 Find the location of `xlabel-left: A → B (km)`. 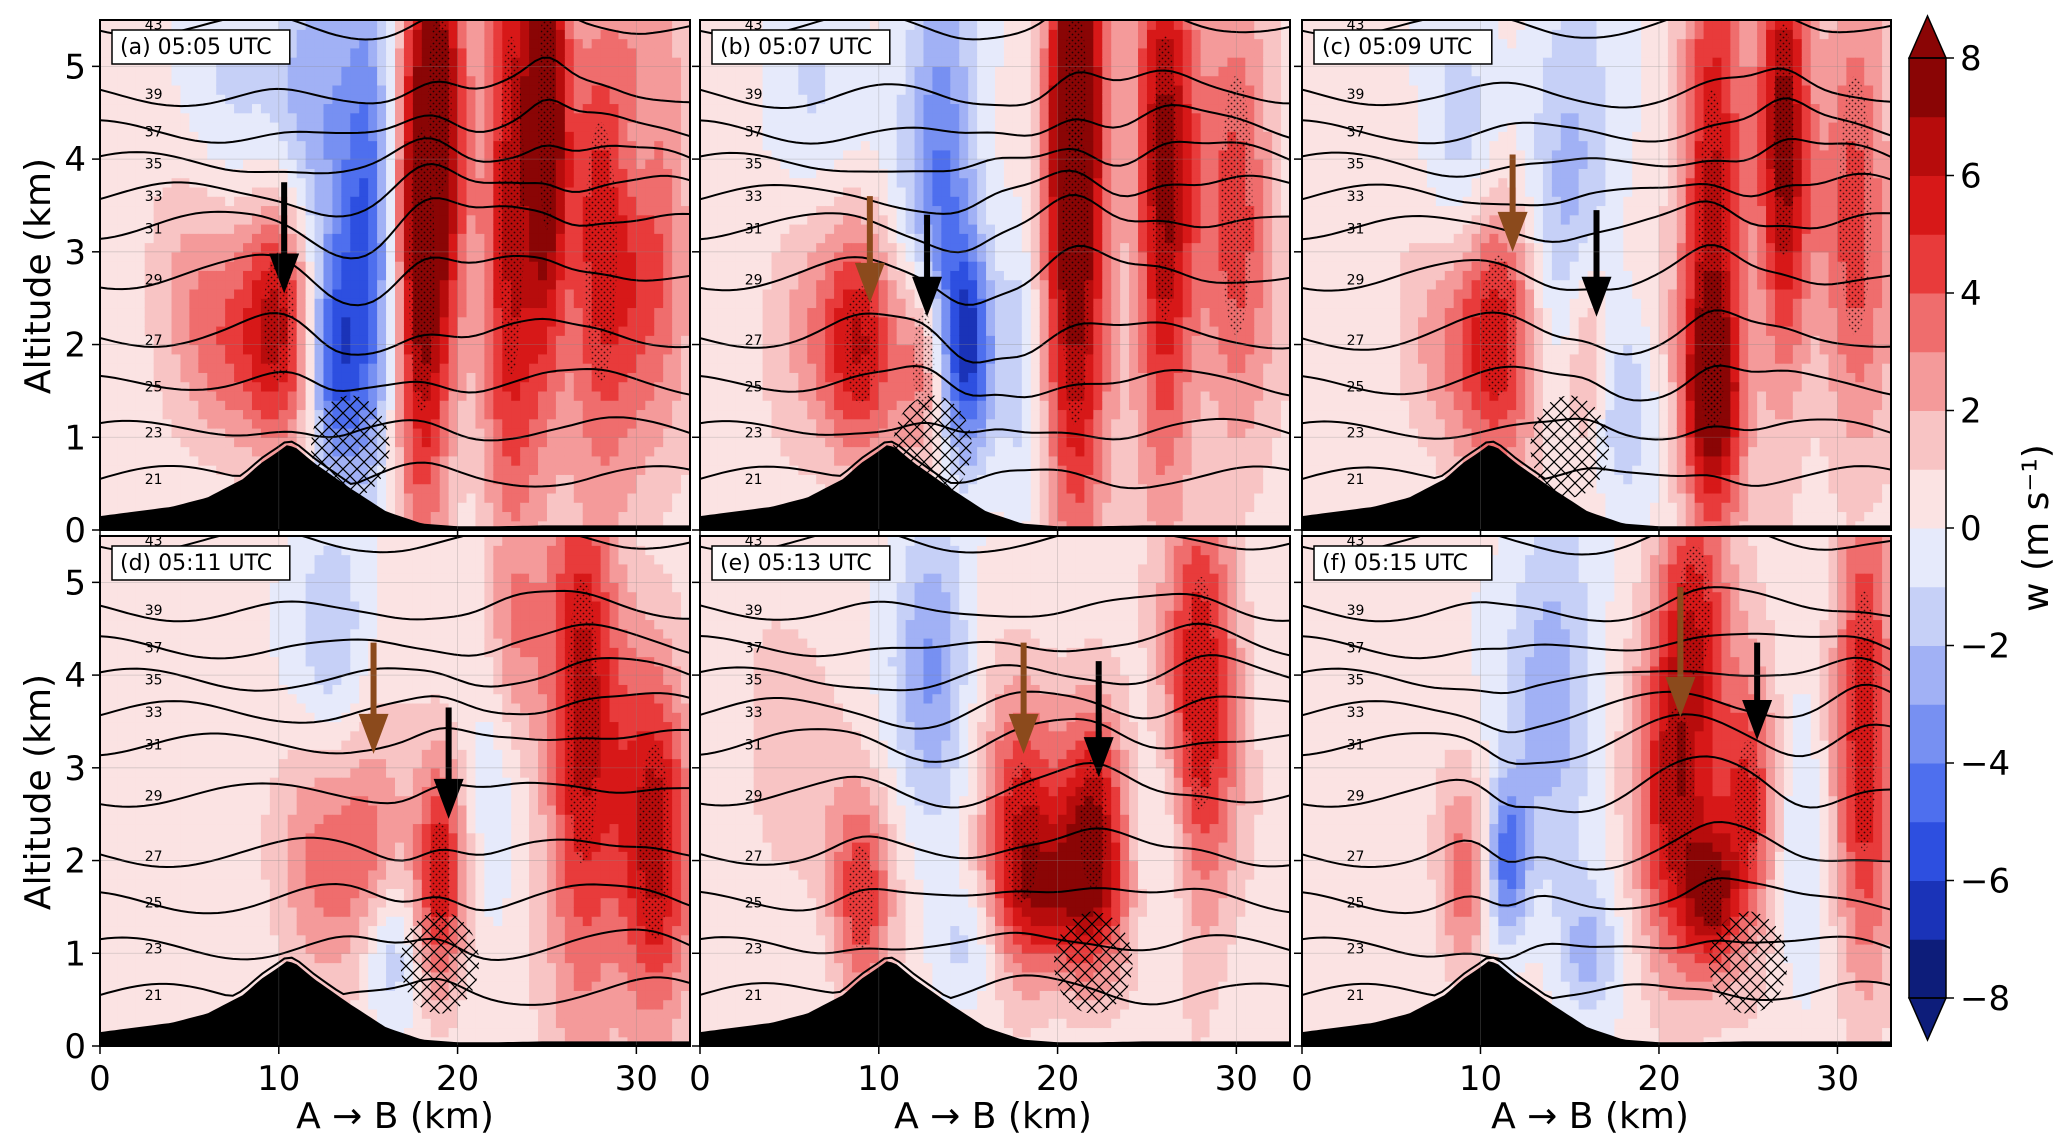

xlabel-left: A → B (km) is located at coordinates (395, 1116).